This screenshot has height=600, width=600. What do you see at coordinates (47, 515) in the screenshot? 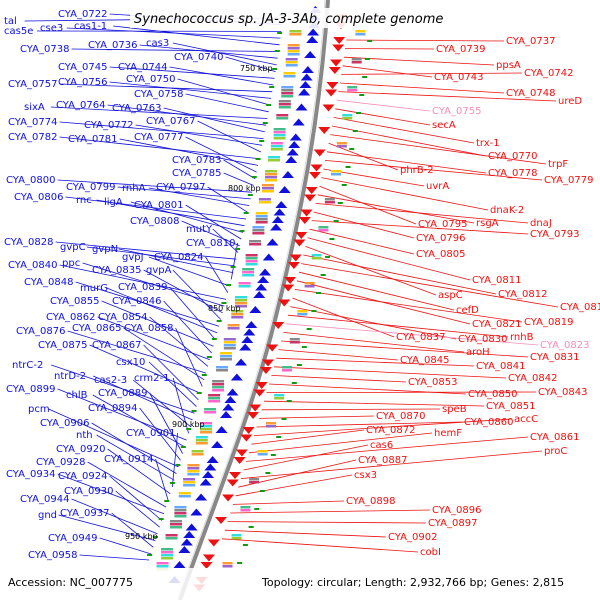
I see `left-gene-label: gnd` at bounding box center [47, 515].